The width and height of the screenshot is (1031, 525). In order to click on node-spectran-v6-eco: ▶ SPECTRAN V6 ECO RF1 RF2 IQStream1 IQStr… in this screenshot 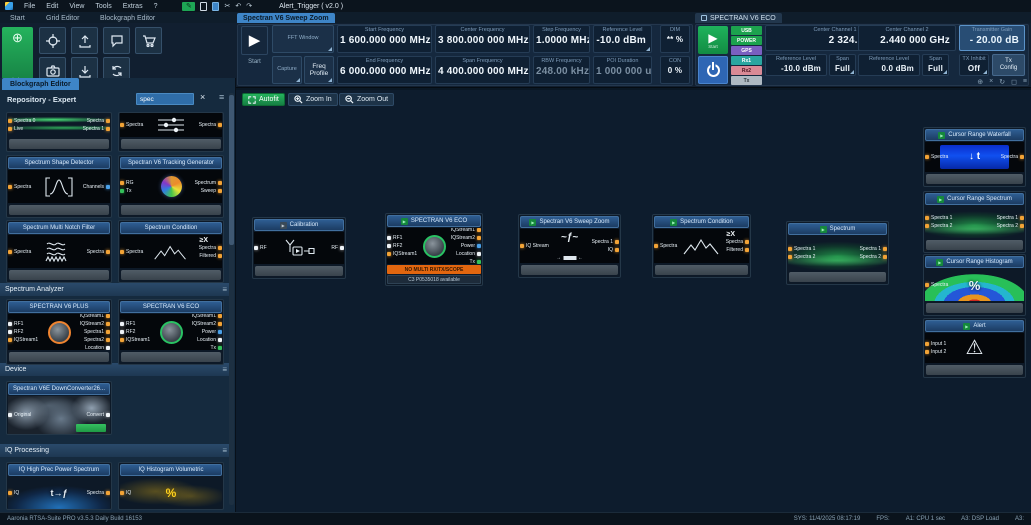, I will do `click(434, 249)`.